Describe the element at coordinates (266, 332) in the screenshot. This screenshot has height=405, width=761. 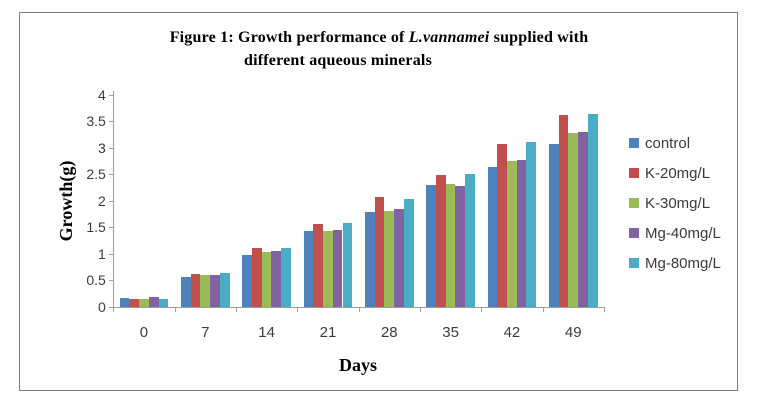
I see `x-tick-label-day14: 14` at that location.